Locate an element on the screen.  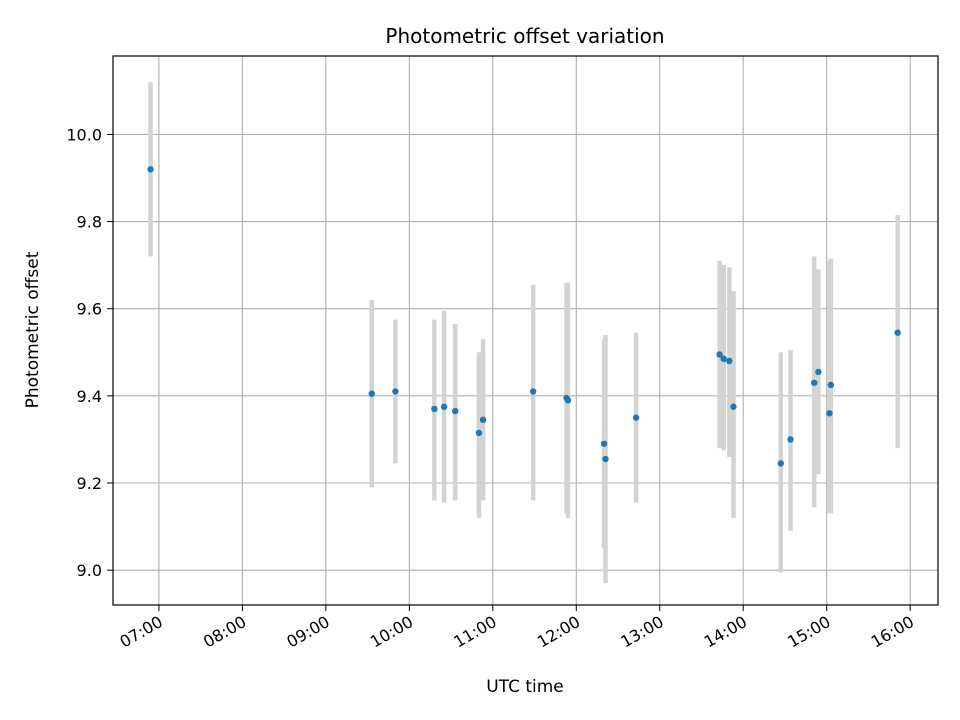
y-tick-label: 9.4 is located at coordinates (89, 396).